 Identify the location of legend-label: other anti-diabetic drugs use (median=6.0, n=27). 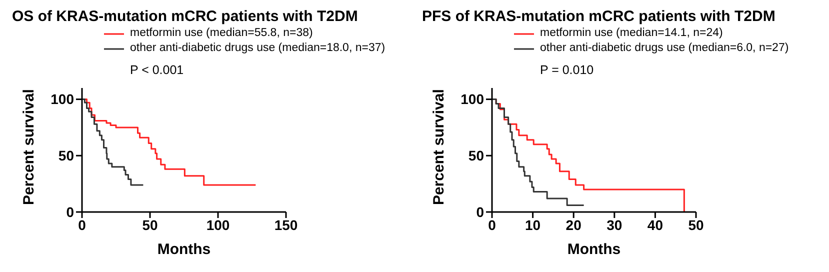
(664, 48).